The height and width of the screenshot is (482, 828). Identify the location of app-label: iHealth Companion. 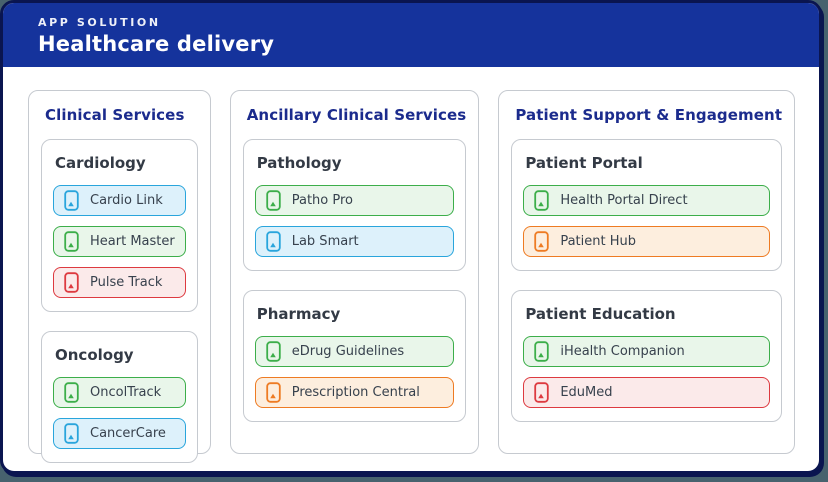
(622, 351).